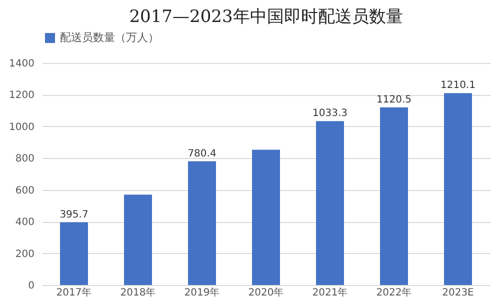  Describe the element at coordinates (109, 37) in the screenshot. I see `legend-label: 配送员数量（万人）` at that location.